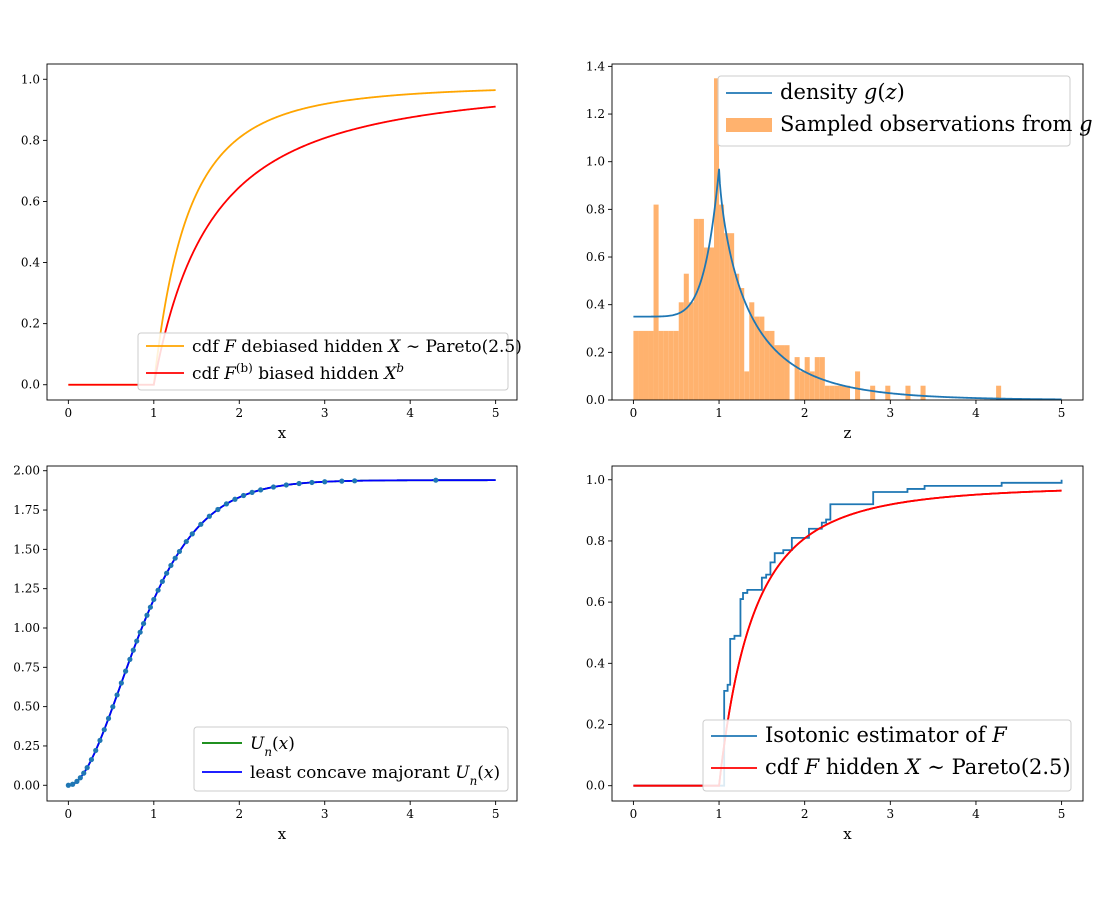 Image resolution: width=1100 pixels, height=900 pixels. I want to click on y-tick-label: 2.00, so click(26, 471).